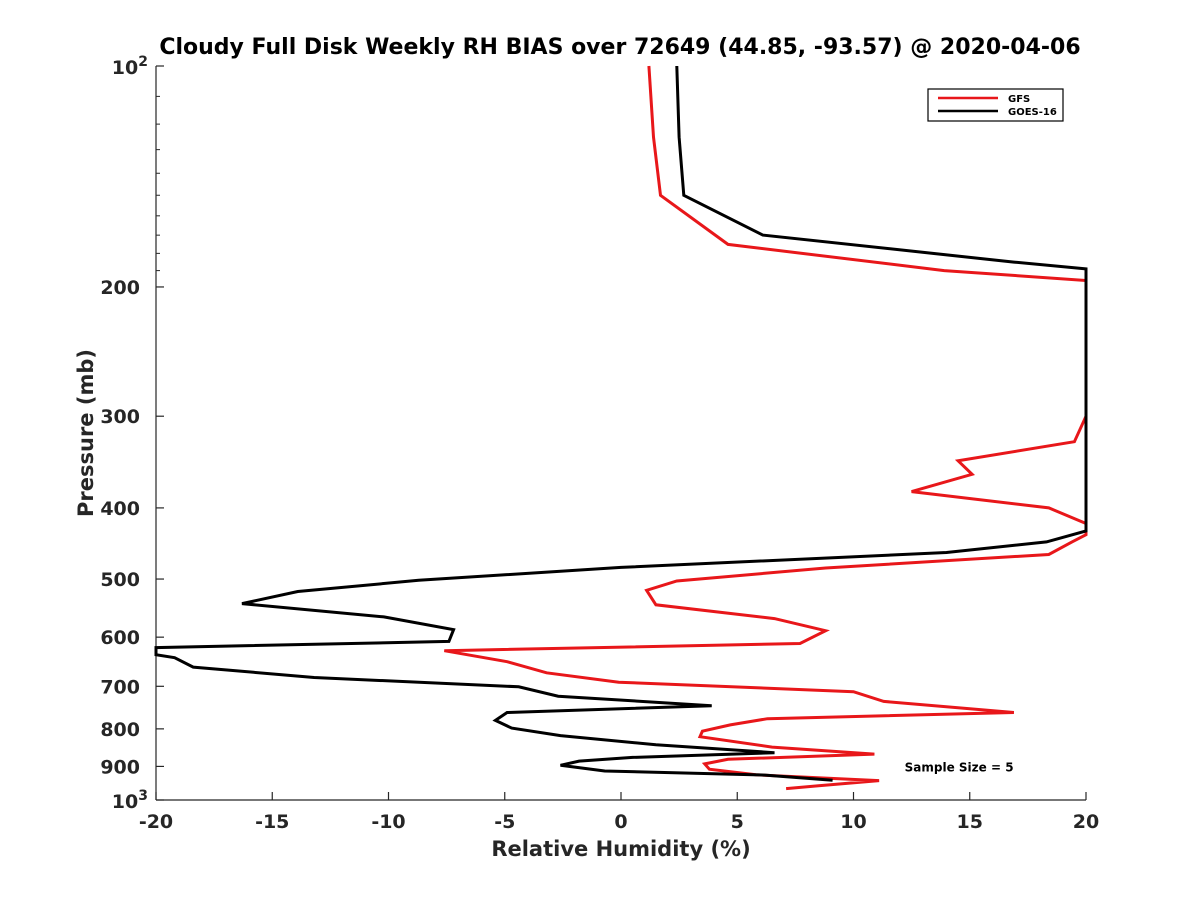 The image size is (1200, 900). I want to click on y-tick-label: 10³, so click(130, 800).